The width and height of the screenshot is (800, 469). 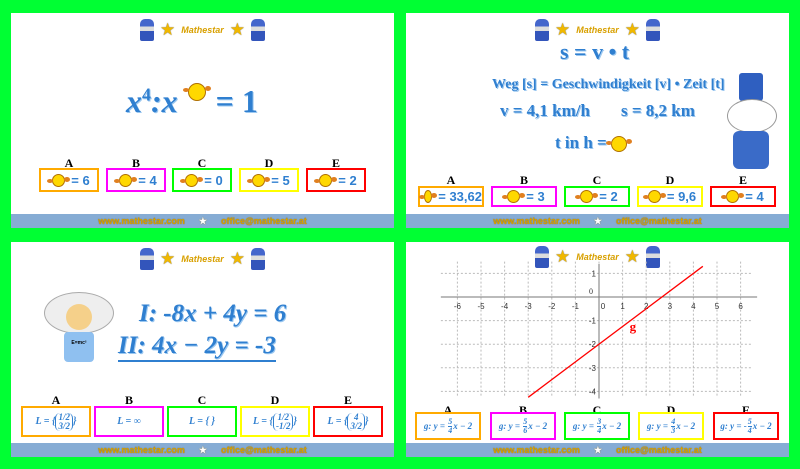 What do you see at coordinates (458, 306) in the screenshot?
I see `x-tick-label: -6` at bounding box center [458, 306].